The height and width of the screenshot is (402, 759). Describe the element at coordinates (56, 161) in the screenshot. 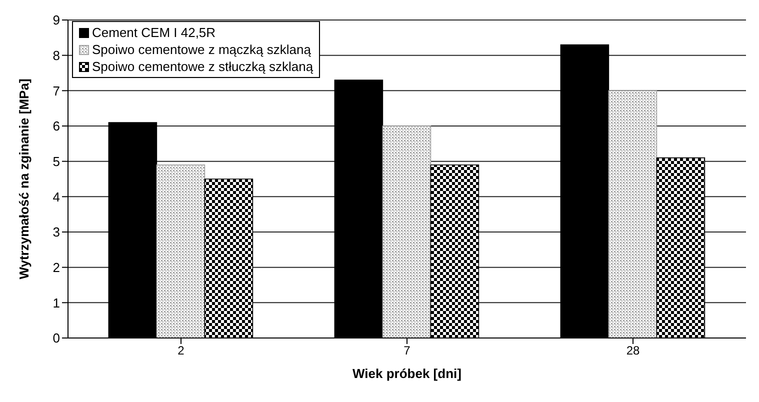

I see `y-tick-label: 5` at that location.